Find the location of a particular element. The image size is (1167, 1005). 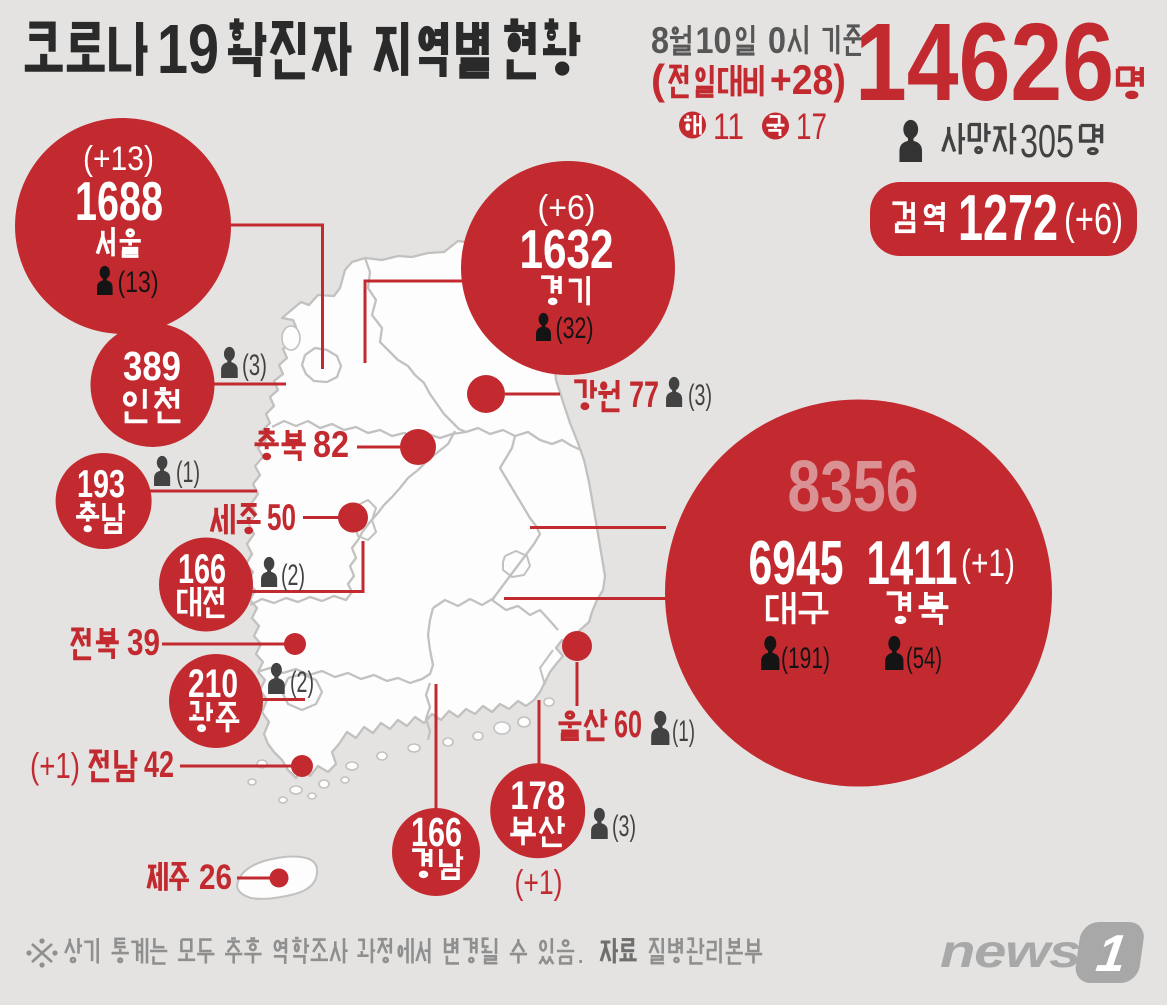

svg-text: 10 is located at coordinates (714, 40).